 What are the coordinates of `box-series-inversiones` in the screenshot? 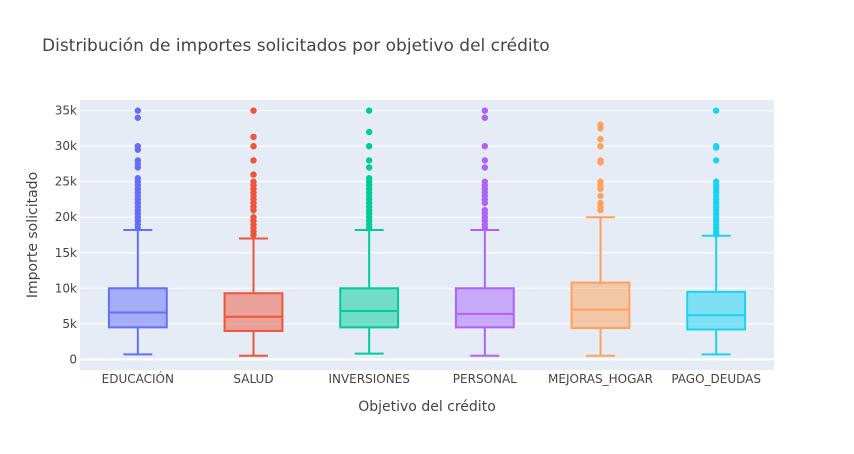 It's located at (369, 231).